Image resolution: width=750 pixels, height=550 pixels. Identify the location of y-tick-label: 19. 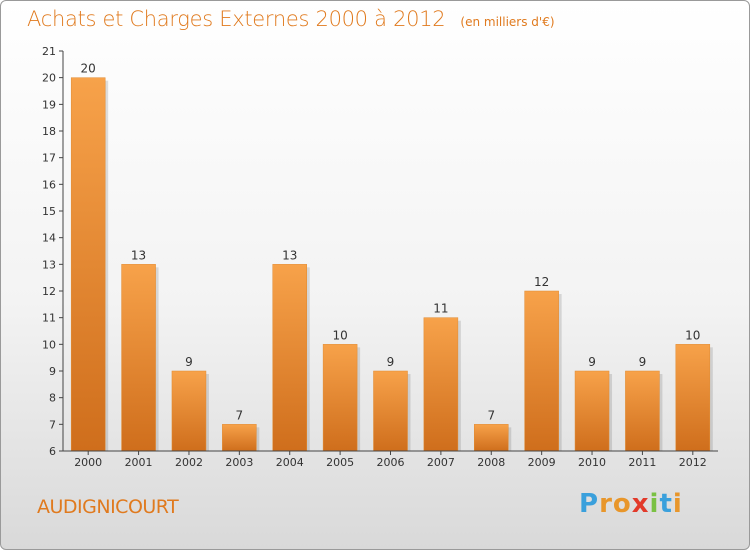
(49, 104).